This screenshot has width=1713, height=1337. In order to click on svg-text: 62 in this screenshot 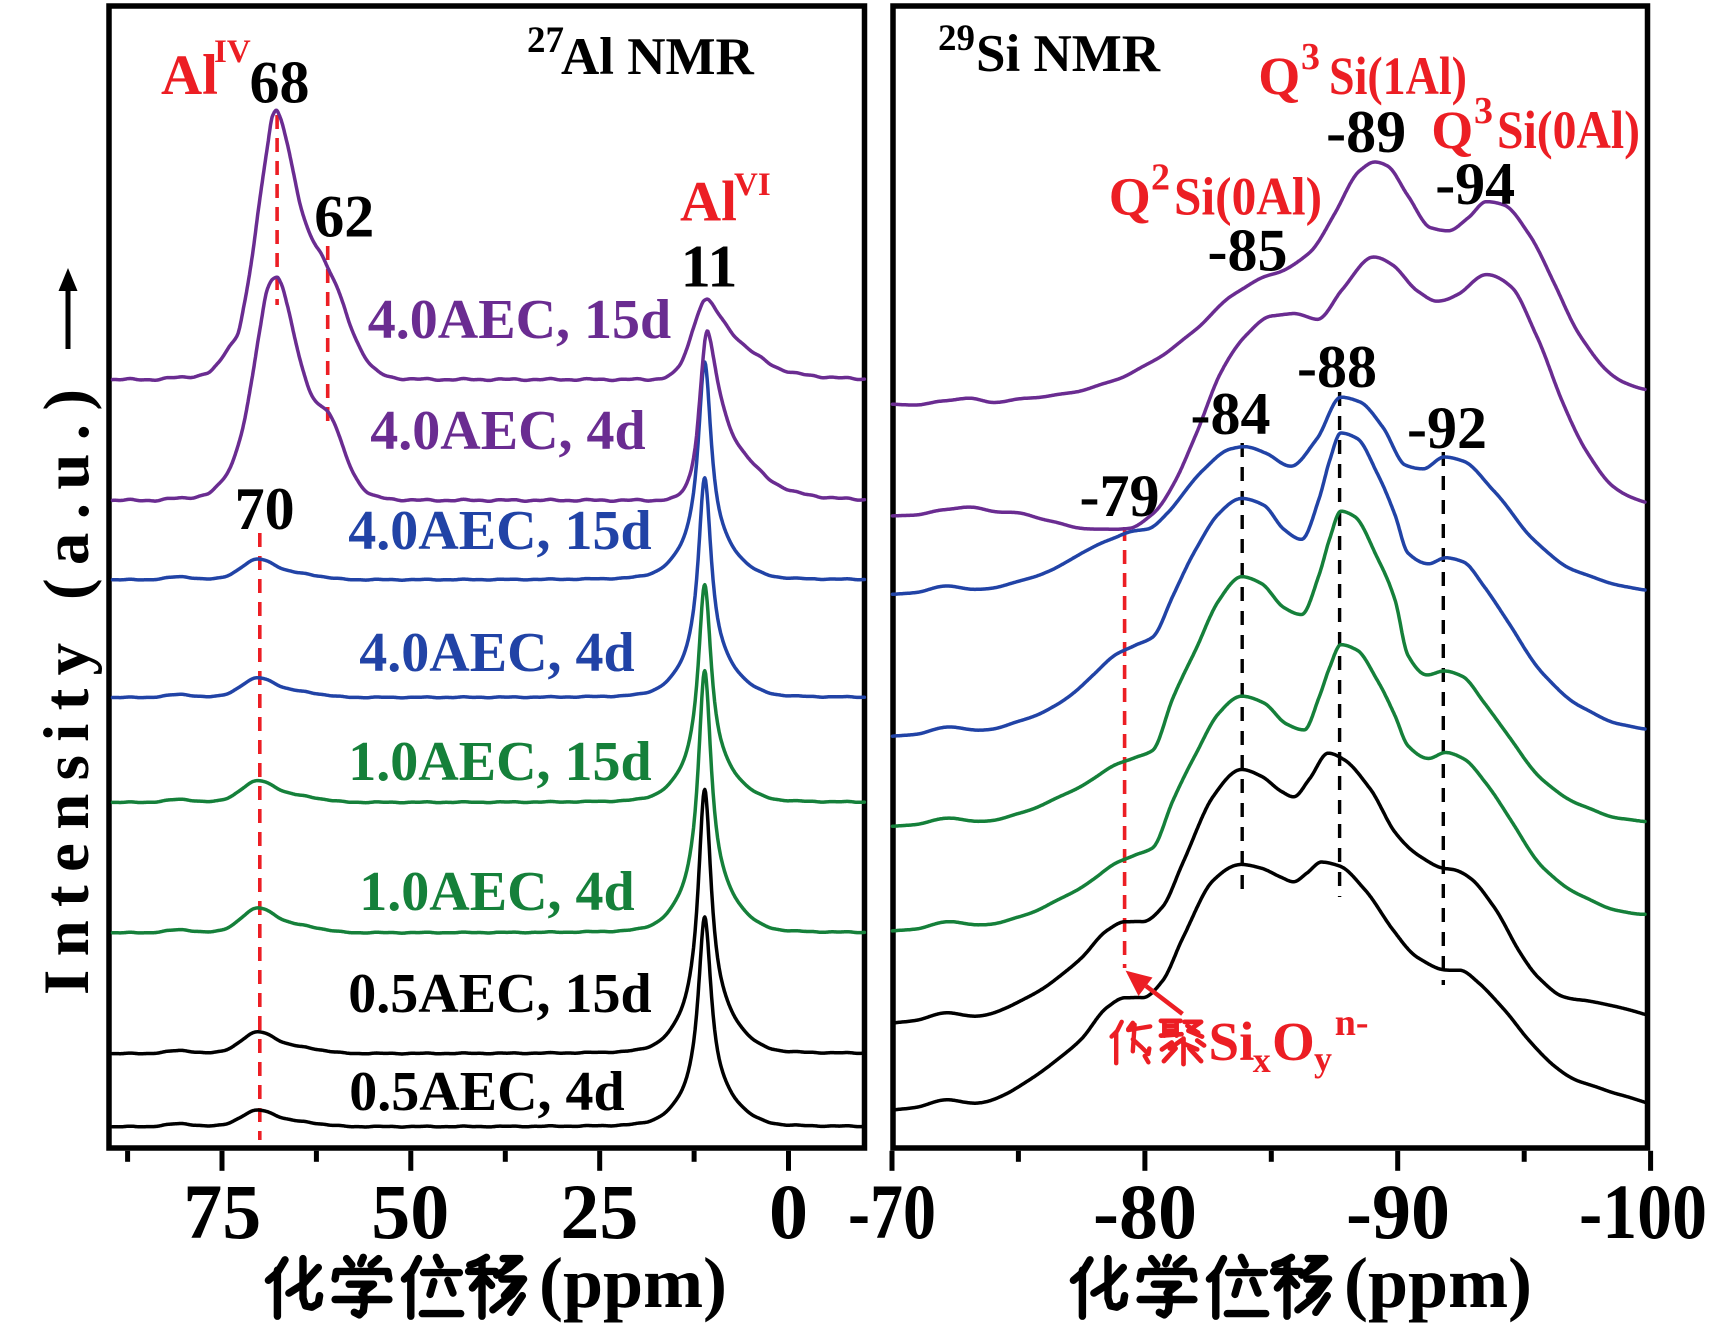, I will do `click(344, 217)`.